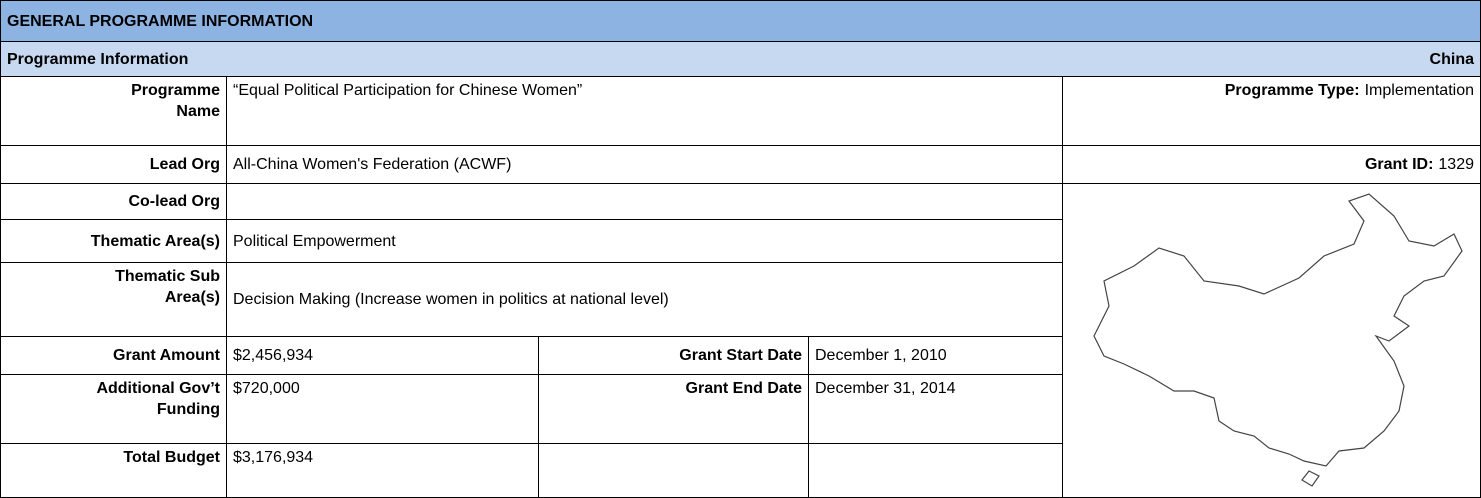 The height and width of the screenshot is (498, 1481). What do you see at coordinates (1292, 90) in the screenshot?
I see `info-label: Programme Type:` at bounding box center [1292, 90].